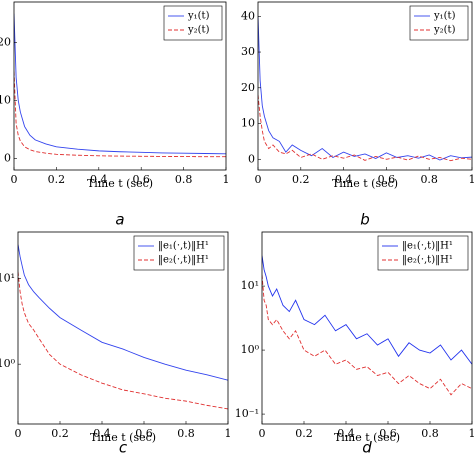 Image resolution: width=474 pixels, height=454 pixels. I want to click on panel-caption: c, so click(123, 446).